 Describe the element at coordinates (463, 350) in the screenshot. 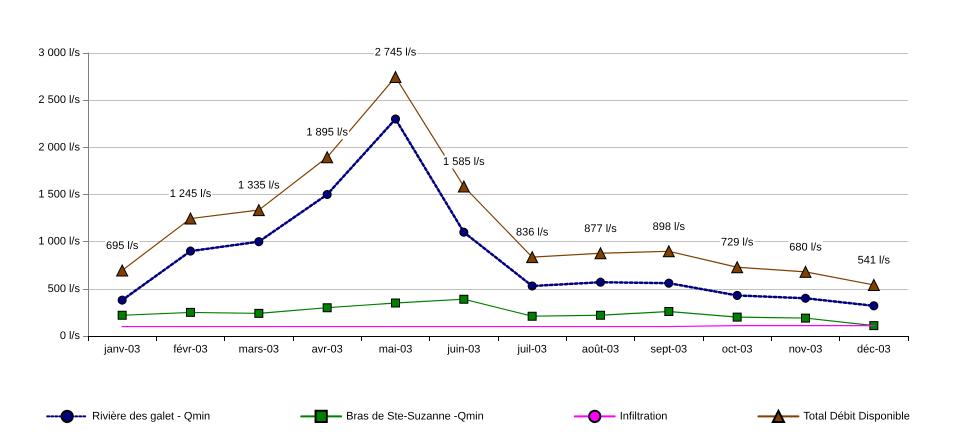

I see `x-tick-label: juin-03` at that location.